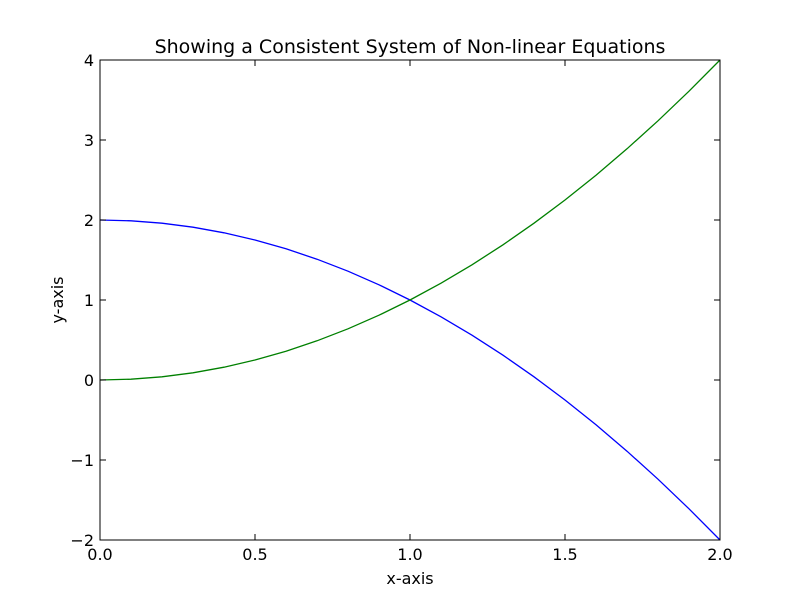 The image size is (800, 600). Describe the element at coordinates (89, 140) in the screenshot. I see `y-tick-label: 3` at that location.